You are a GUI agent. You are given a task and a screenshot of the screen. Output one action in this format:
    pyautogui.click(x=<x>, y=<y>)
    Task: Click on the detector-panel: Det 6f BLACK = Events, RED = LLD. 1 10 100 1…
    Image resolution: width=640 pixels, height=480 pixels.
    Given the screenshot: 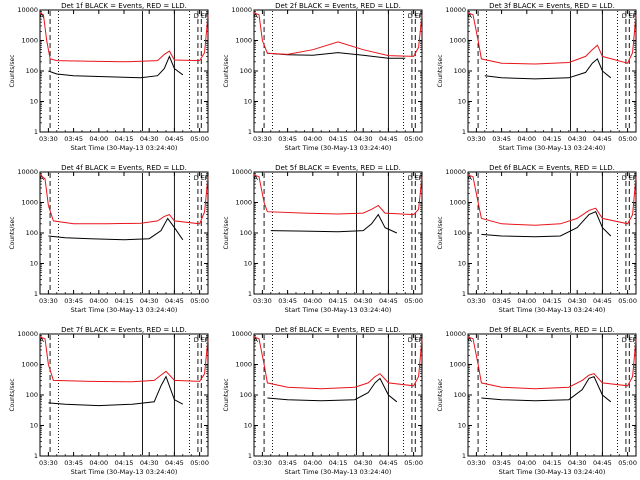 What is the action you would take?
    pyautogui.click(x=537, y=239)
    